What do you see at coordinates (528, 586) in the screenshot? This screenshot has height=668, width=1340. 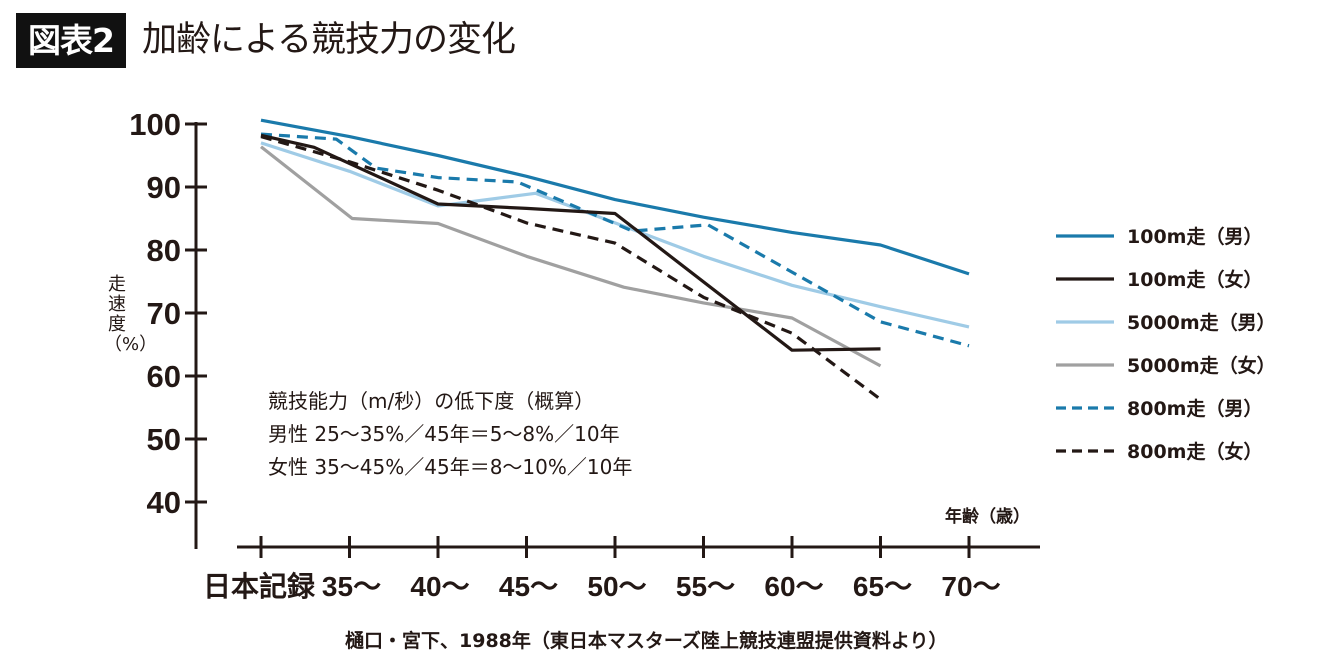 I see `x-tick-label: 45〜` at bounding box center [528, 586].